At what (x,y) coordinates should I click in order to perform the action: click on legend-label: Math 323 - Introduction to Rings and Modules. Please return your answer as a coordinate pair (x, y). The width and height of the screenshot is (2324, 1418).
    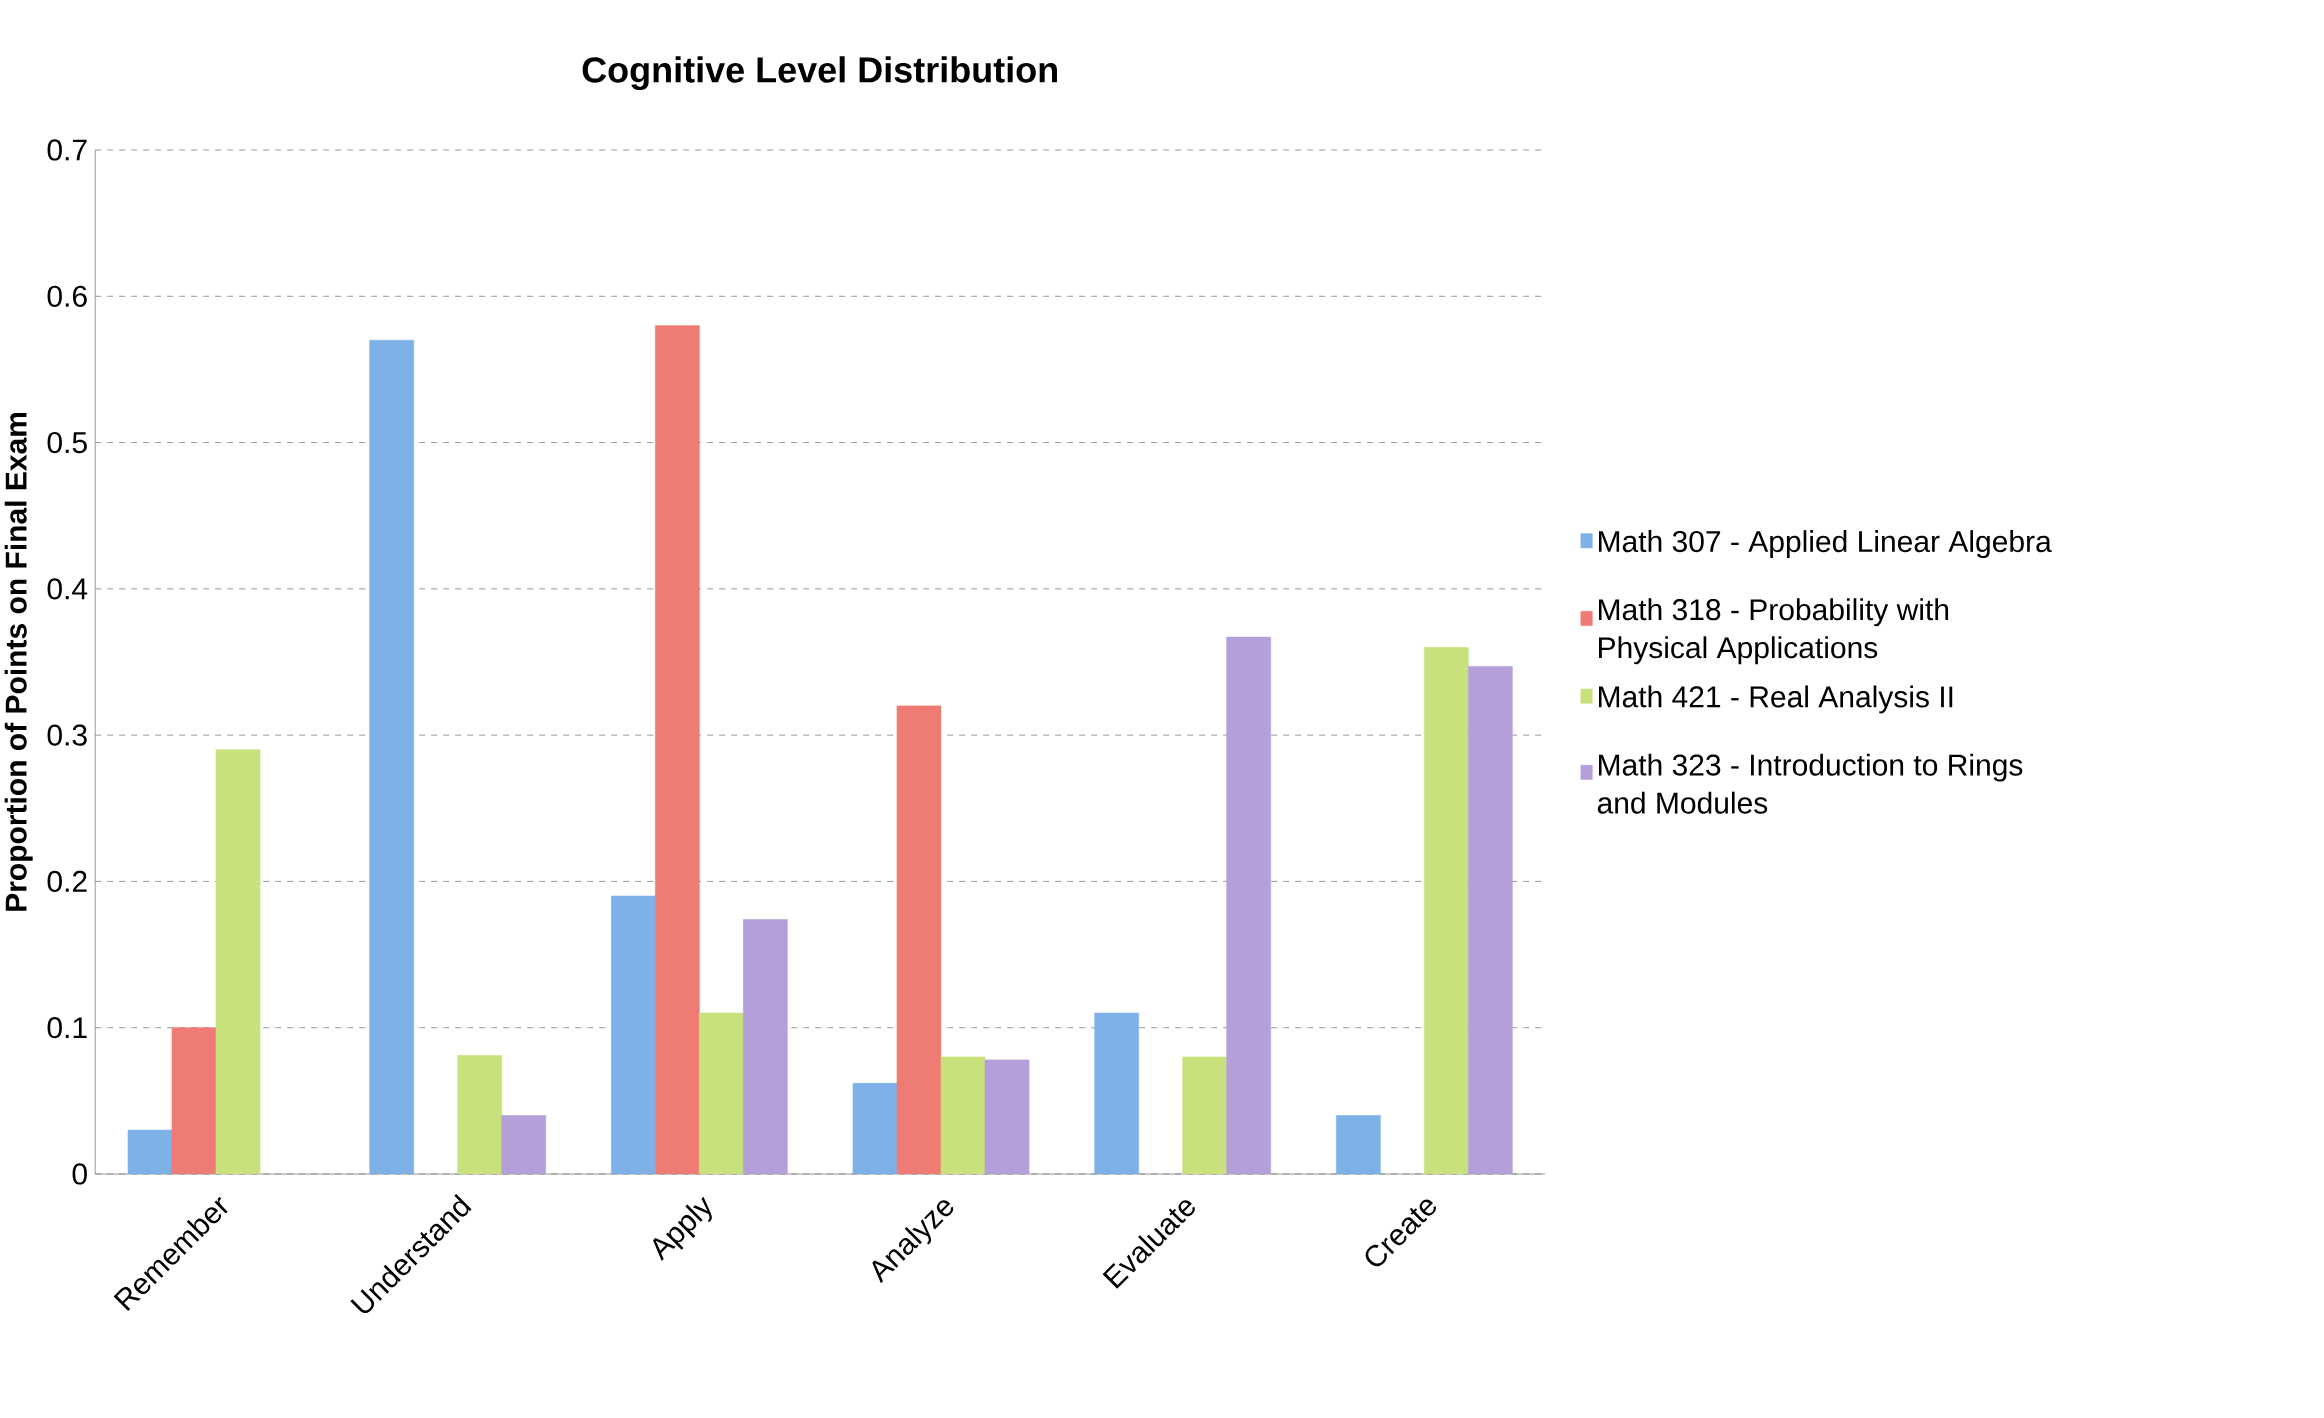
    Looking at the image, I should click on (1810, 783).